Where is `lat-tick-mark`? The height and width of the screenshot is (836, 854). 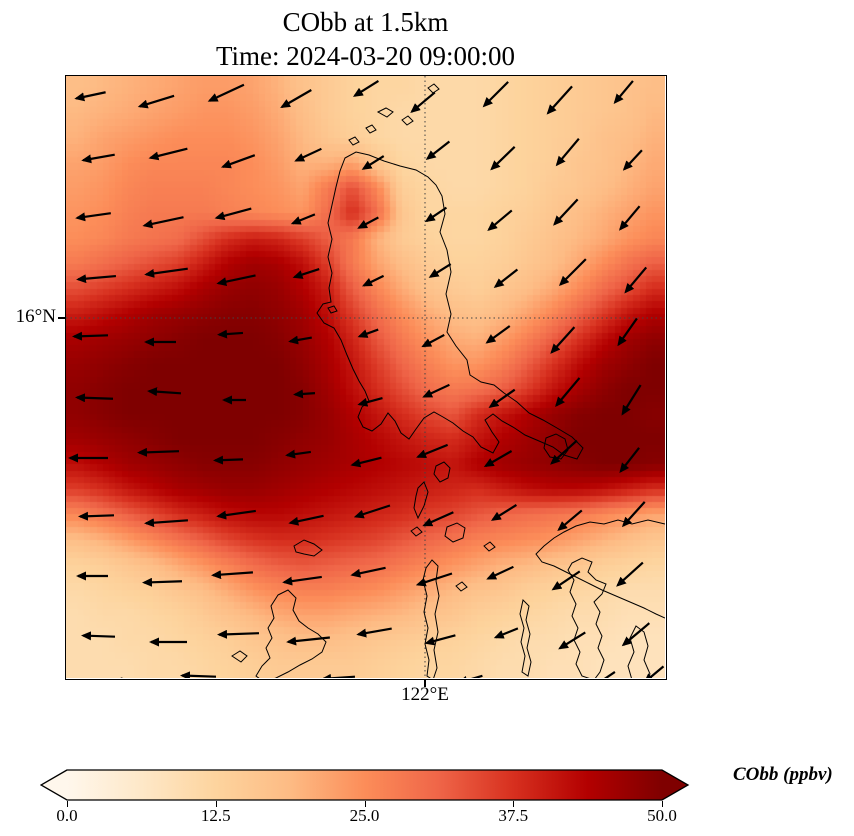
lat-tick-mark is located at coordinates (62, 318).